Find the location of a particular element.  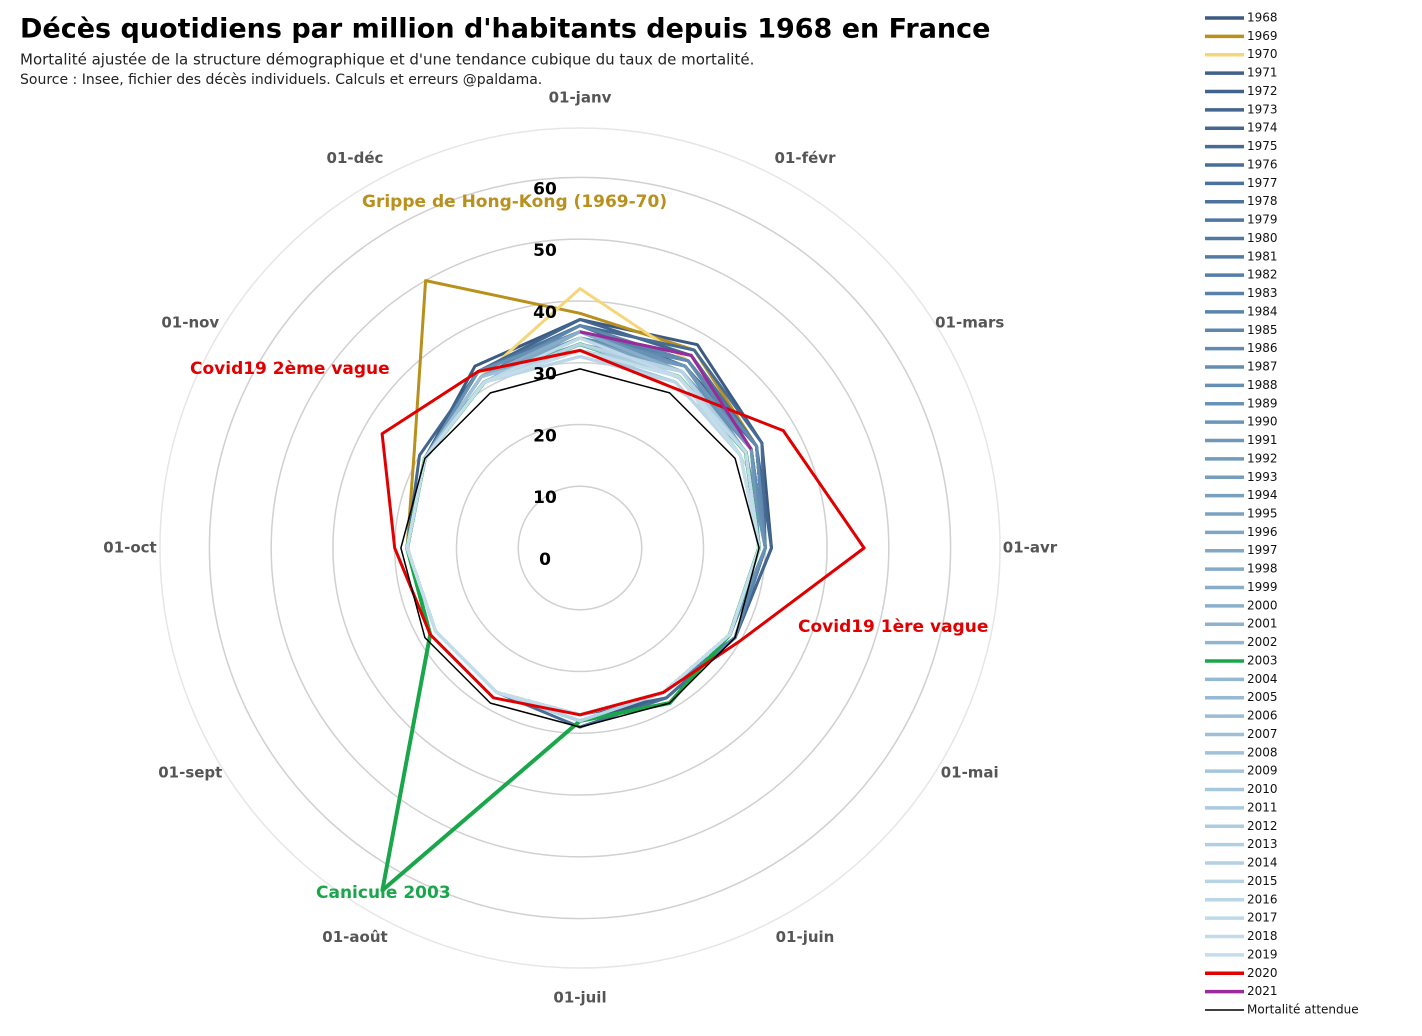

radial-tick-label: 0 is located at coordinates (545, 560).